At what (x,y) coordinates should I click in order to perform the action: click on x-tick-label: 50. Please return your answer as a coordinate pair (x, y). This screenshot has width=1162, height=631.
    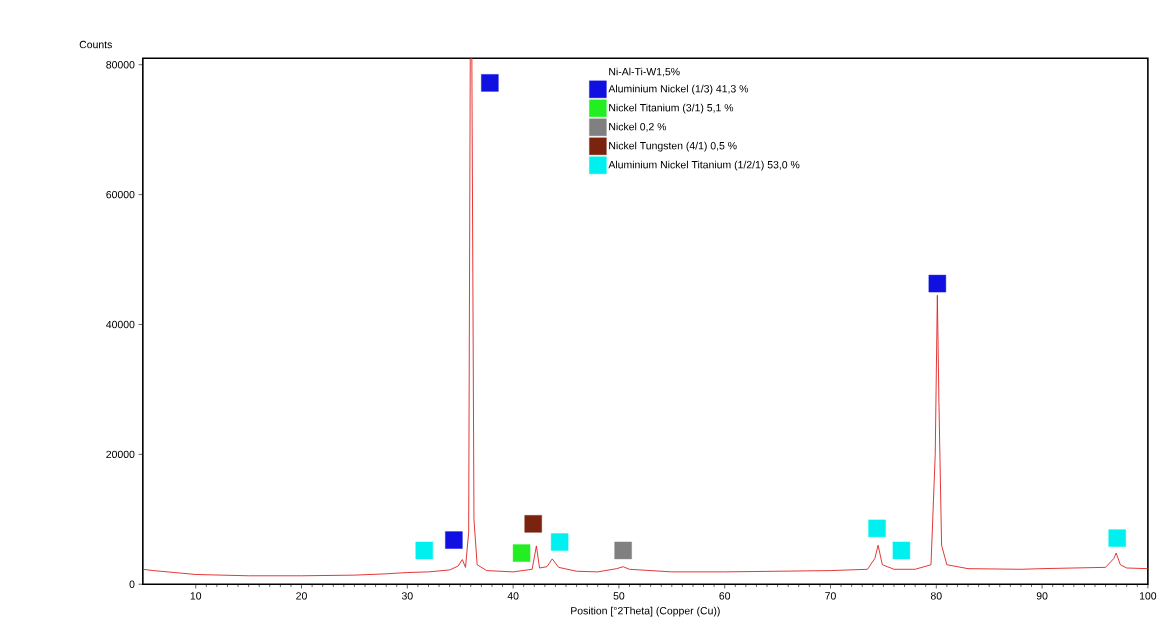
    Looking at the image, I should click on (619, 596).